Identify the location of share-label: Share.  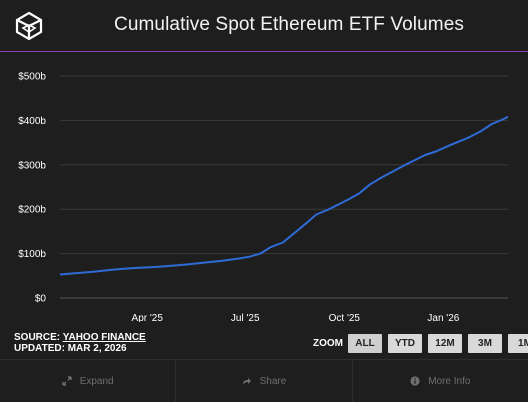
(273, 381).